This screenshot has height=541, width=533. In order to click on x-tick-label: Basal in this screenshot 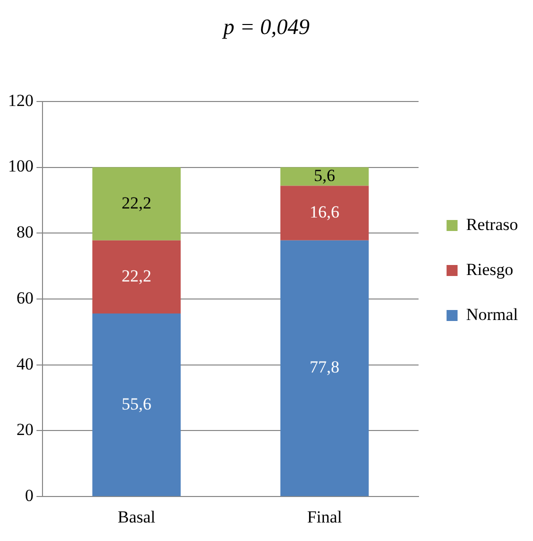, I will do `click(137, 516)`.